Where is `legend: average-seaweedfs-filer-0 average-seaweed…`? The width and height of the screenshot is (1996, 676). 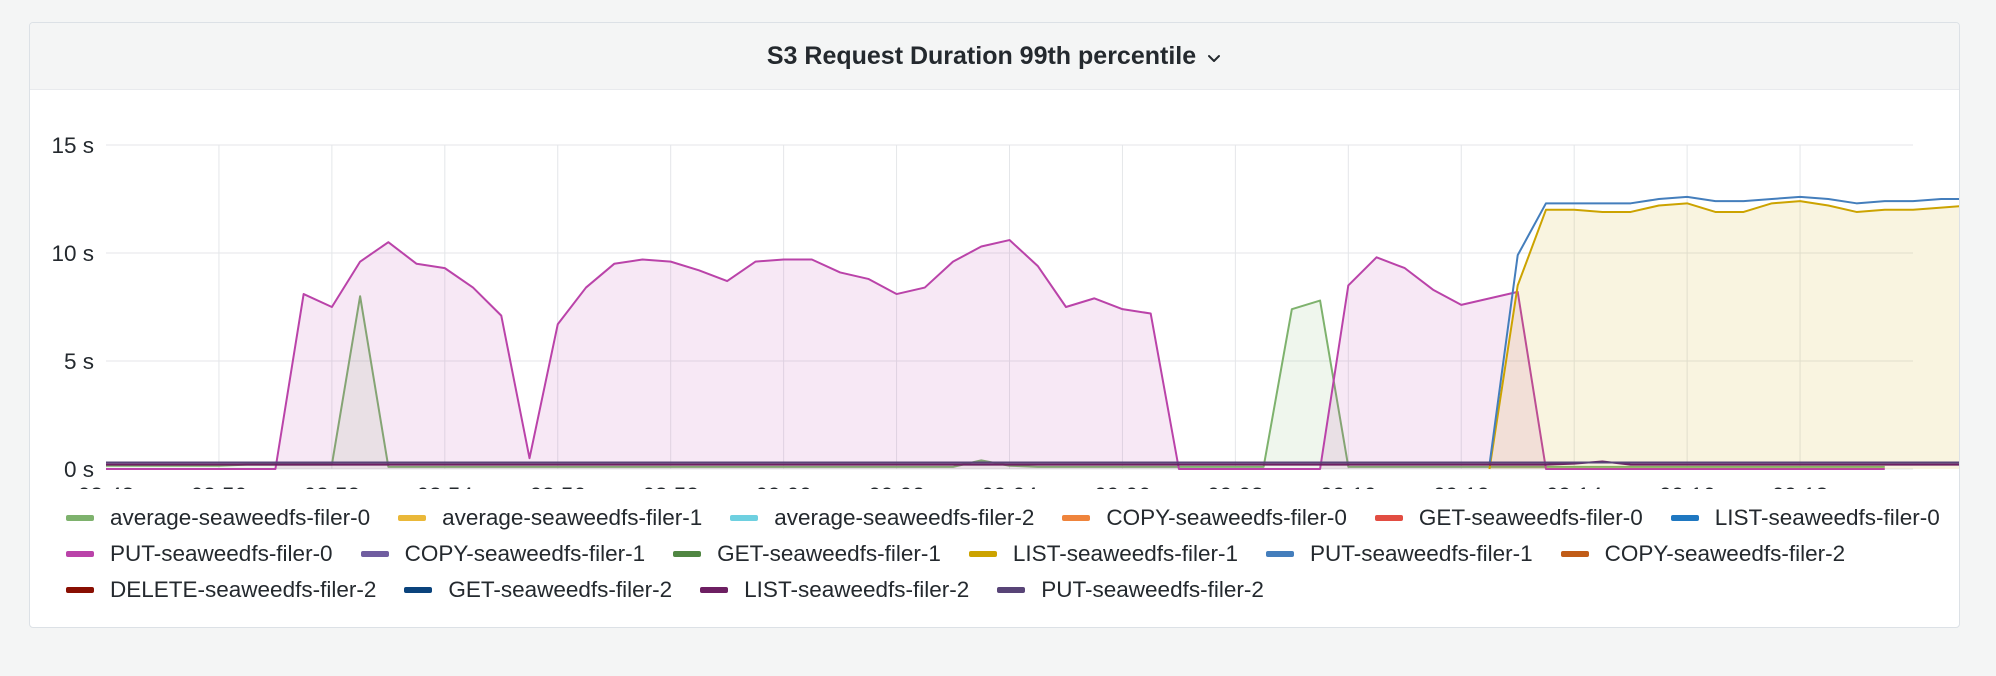
legend: average-seaweedfs-filer-0 average-seaweed… is located at coordinates (1006, 554).